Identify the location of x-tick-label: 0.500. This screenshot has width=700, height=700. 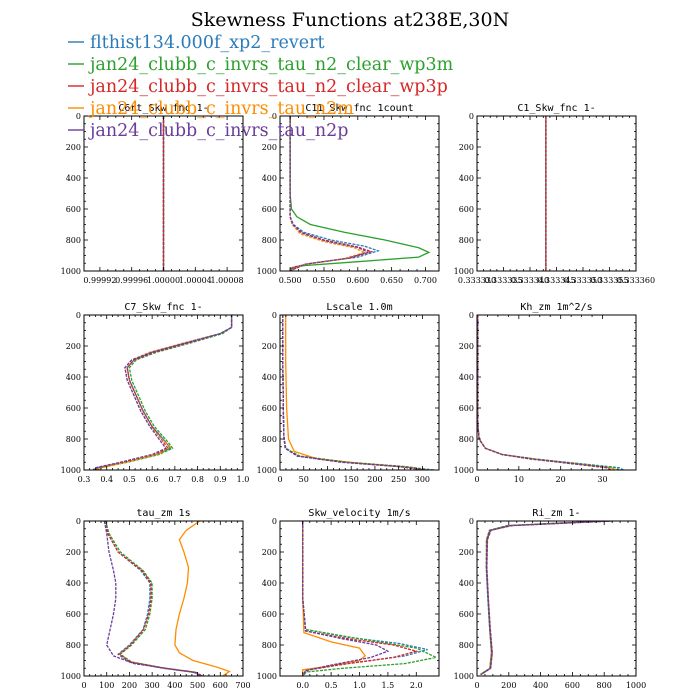
(290, 280).